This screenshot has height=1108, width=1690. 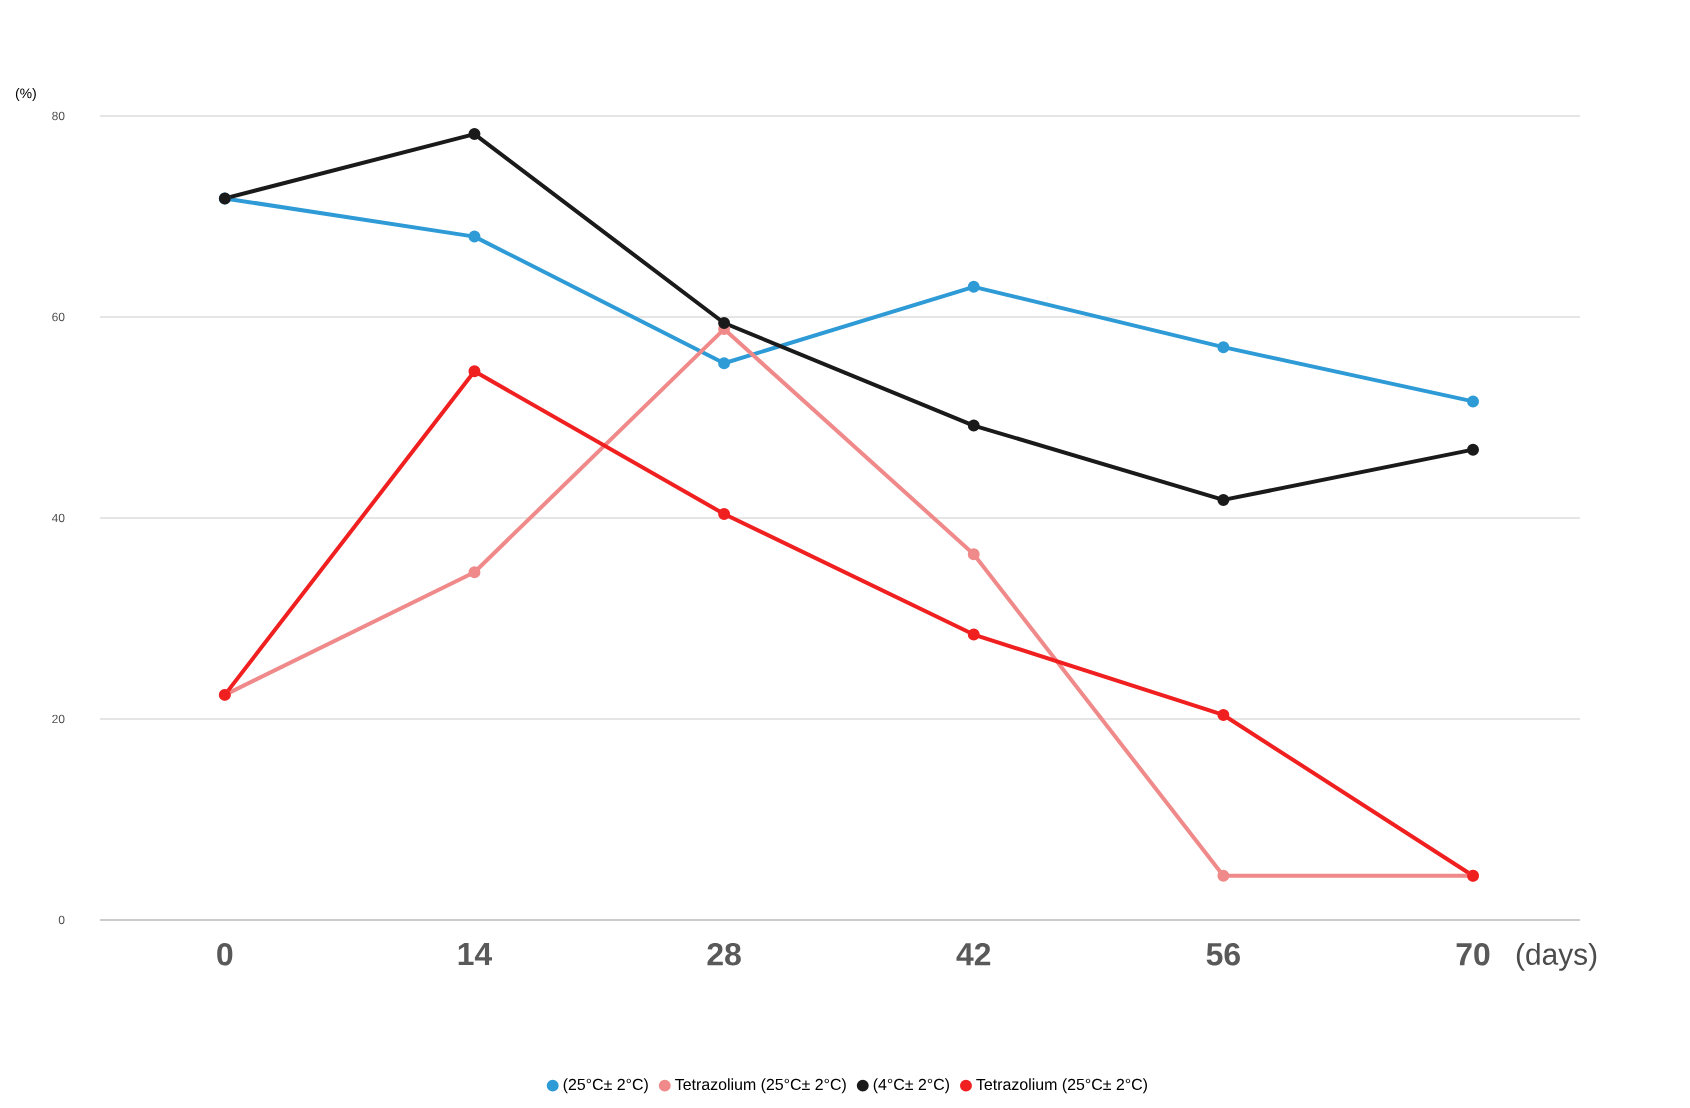 What do you see at coordinates (973, 954) in the screenshot?
I see `x-tick-label: 42` at bounding box center [973, 954].